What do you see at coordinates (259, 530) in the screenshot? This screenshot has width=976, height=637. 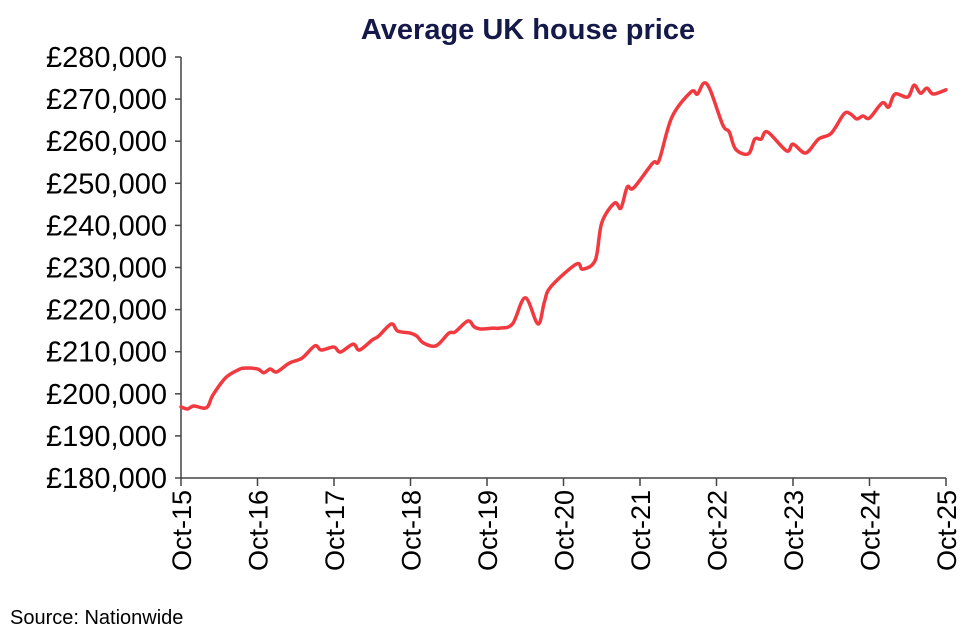 I see `x-tick-label: Oct-16` at bounding box center [259, 530].